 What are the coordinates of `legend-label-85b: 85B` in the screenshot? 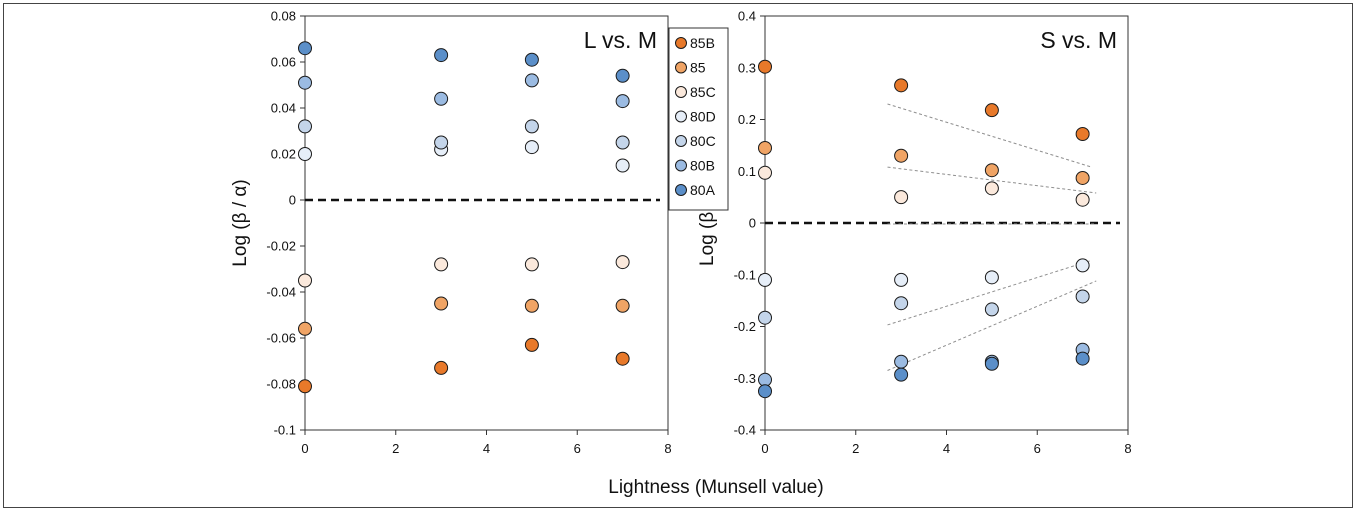 It's located at (702, 43).